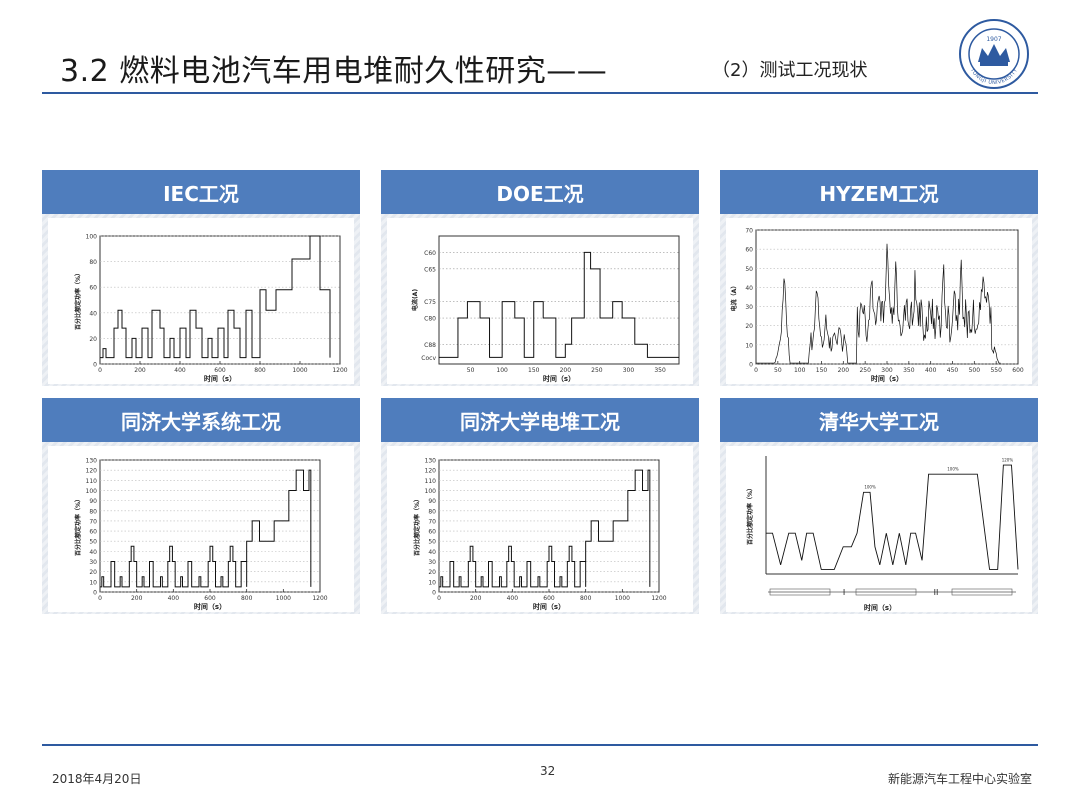 The image size is (1080, 810). What do you see at coordinates (878, 303) in the screenshot?
I see `hyzem-series-line` at bounding box center [878, 303].